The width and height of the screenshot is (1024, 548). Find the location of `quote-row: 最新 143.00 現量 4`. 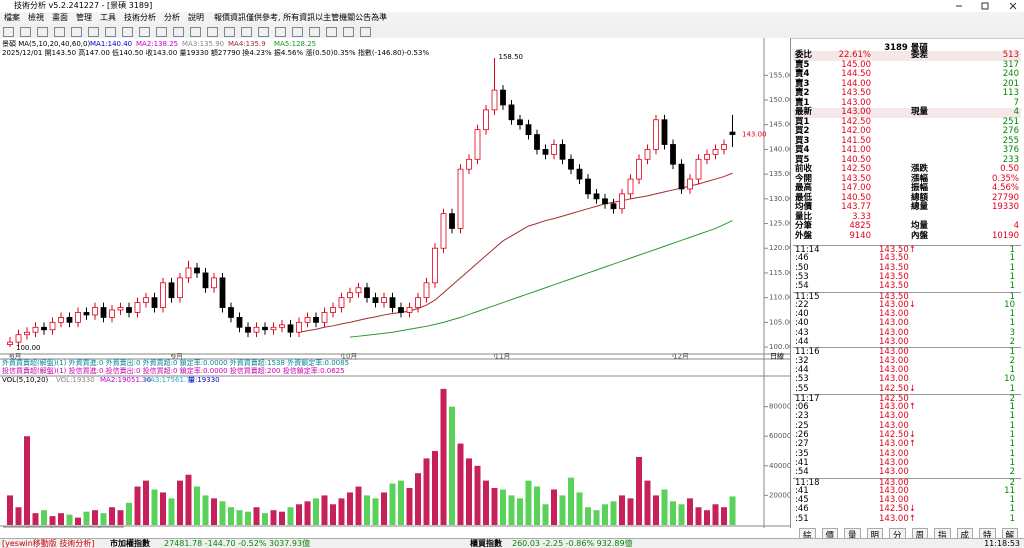

quote-row: 最新 143.00 現量 4 is located at coordinates (907, 112).